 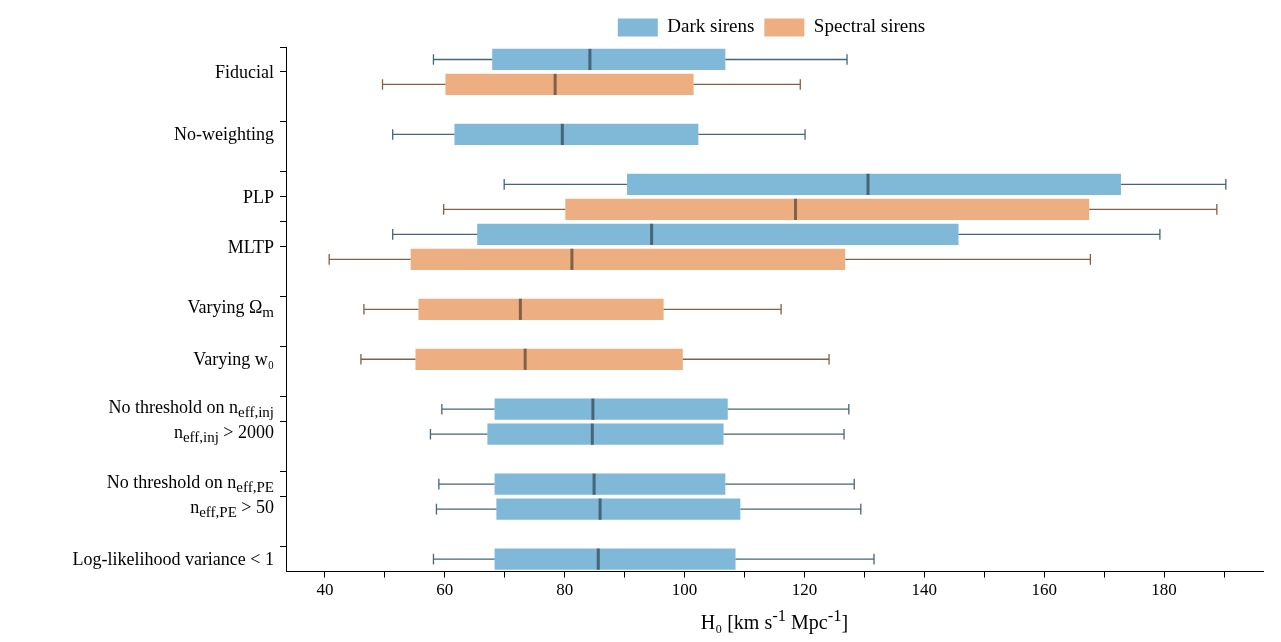 I want to click on y-tick-label: No threshold on n$_{eff,inj}$, so click(x=191, y=409).